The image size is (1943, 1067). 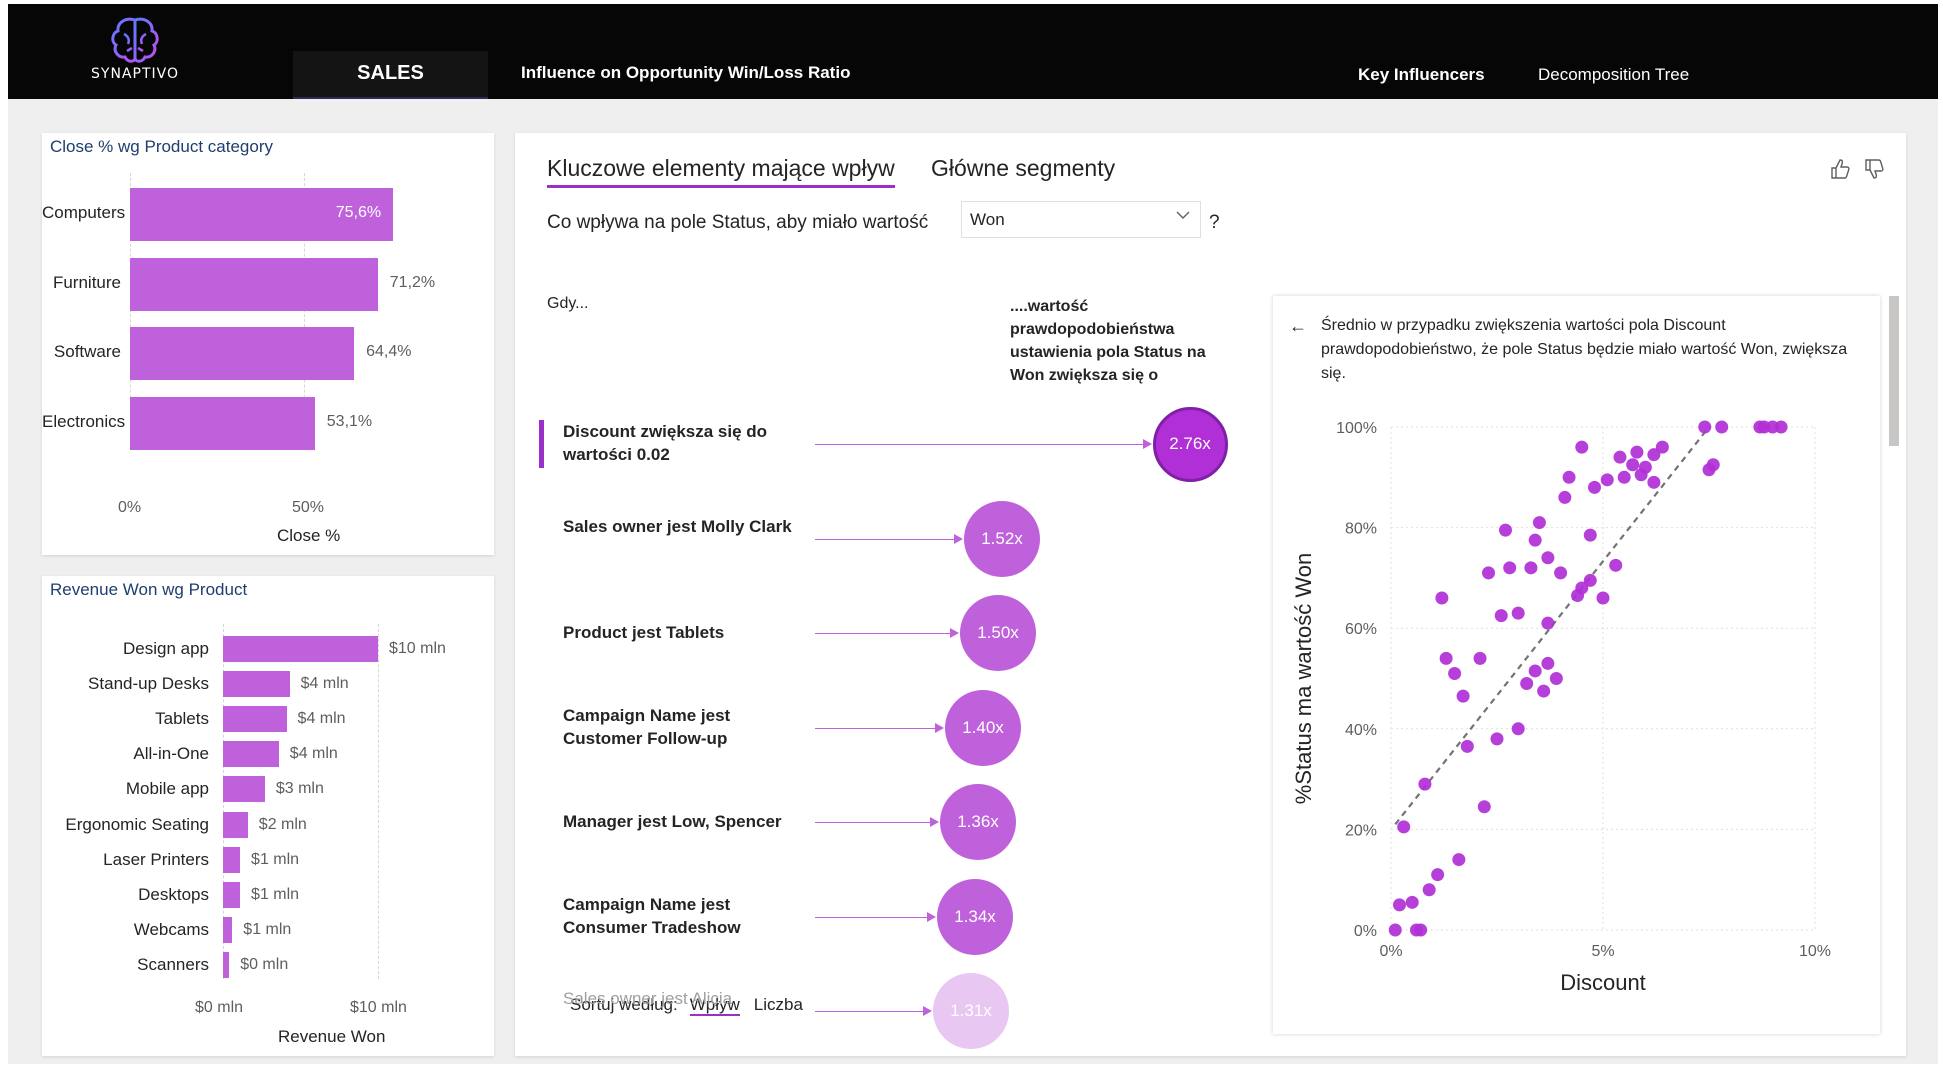 I want to click on logo-text: SYNAPTIVO, so click(x=135, y=74).